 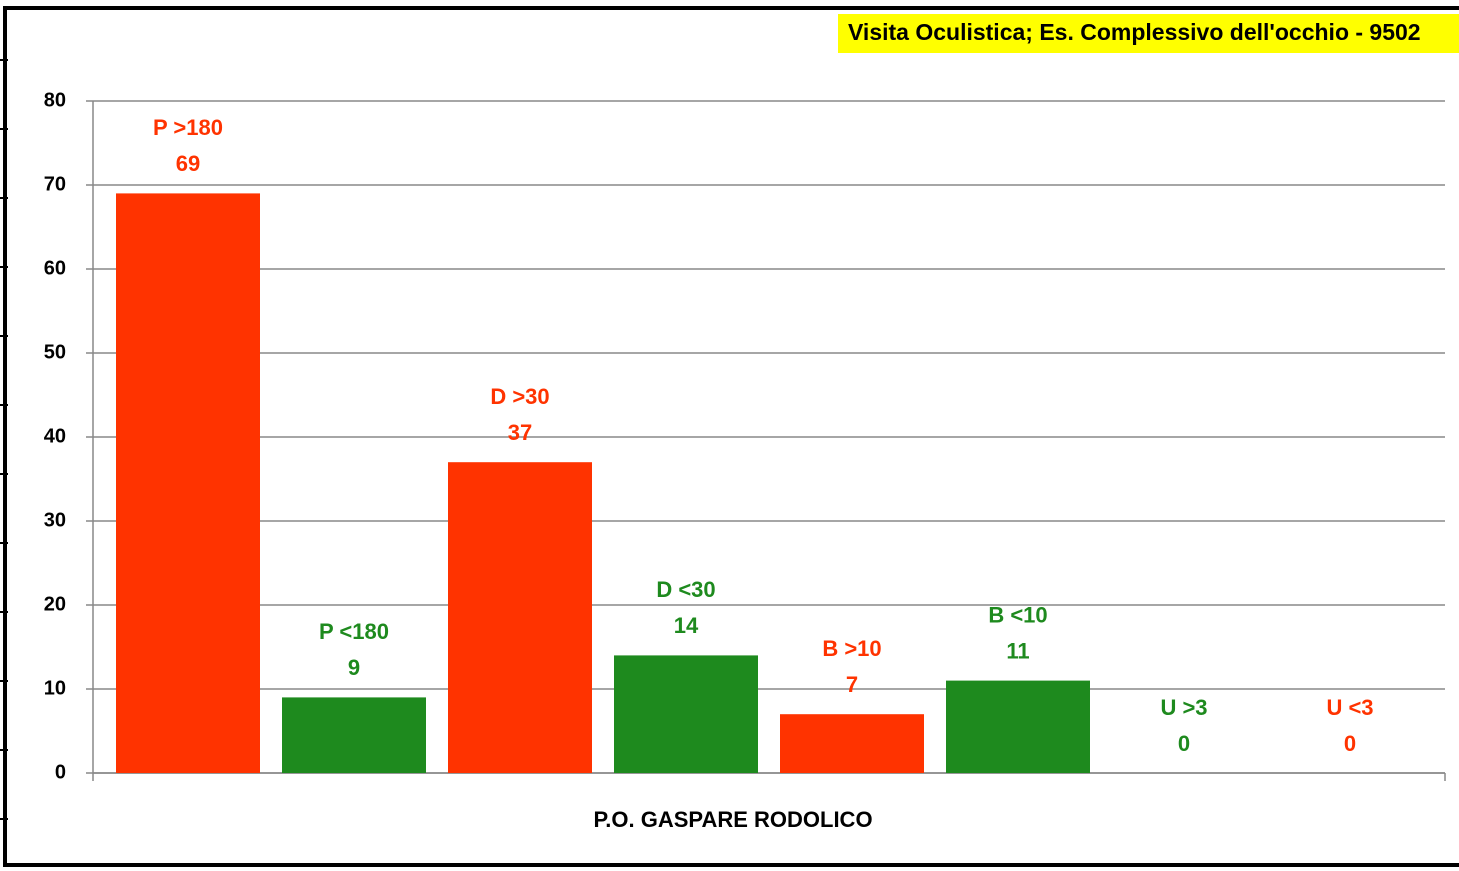 I want to click on series-label: P <180, so click(x=354, y=631).